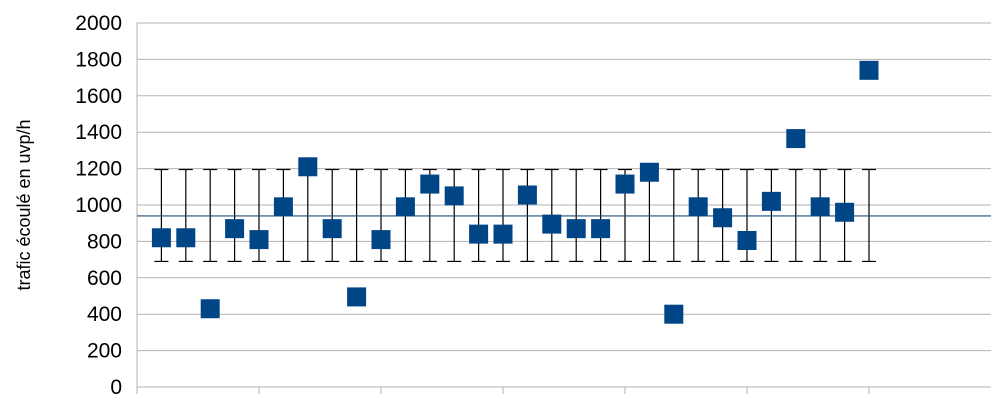  I want to click on y-tick-label-1800: 1800, so click(98, 59).